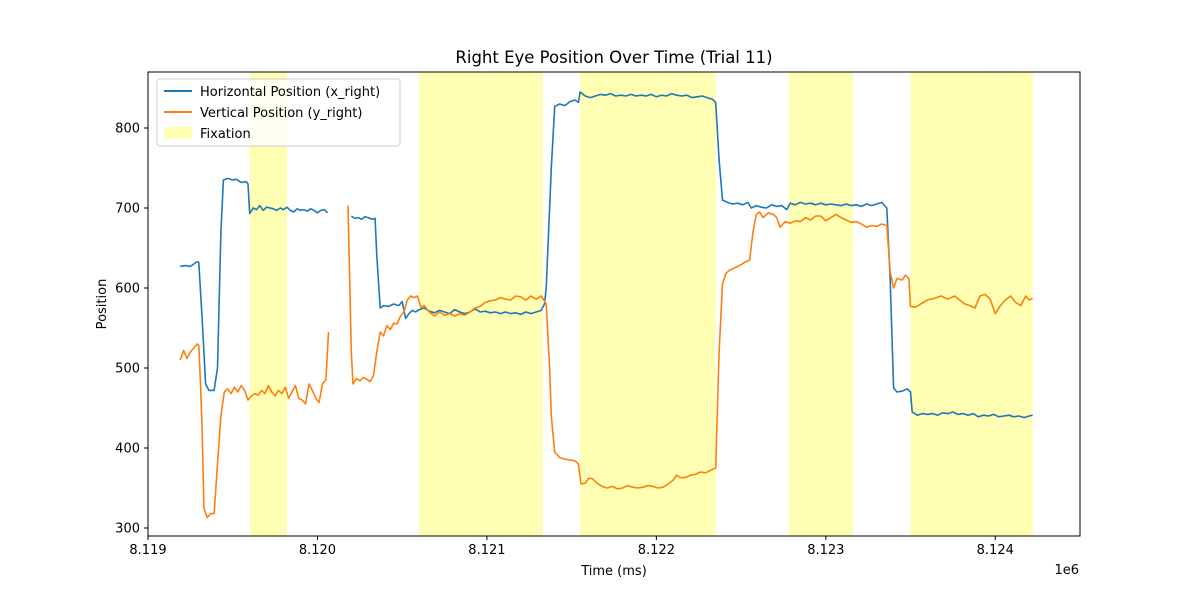 This screenshot has width=1200, height=600. I want to click on y-tick-label: 300, so click(127, 529).